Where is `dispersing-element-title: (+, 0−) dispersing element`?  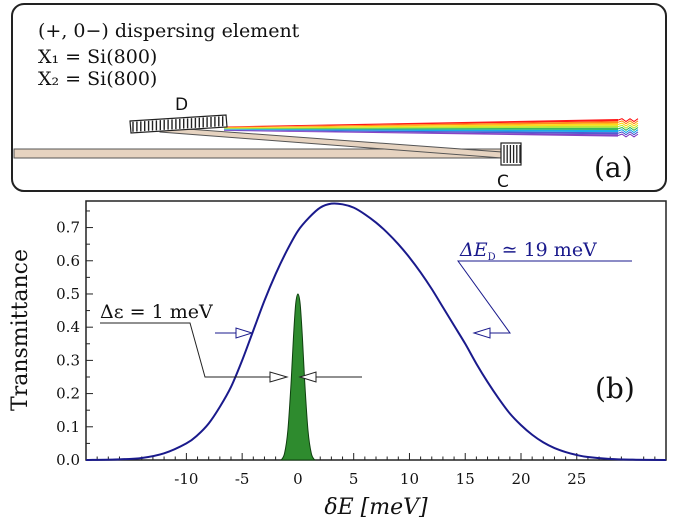
dispersing-element-title: (+, 0−) dispersing element is located at coordinates (169, 31).